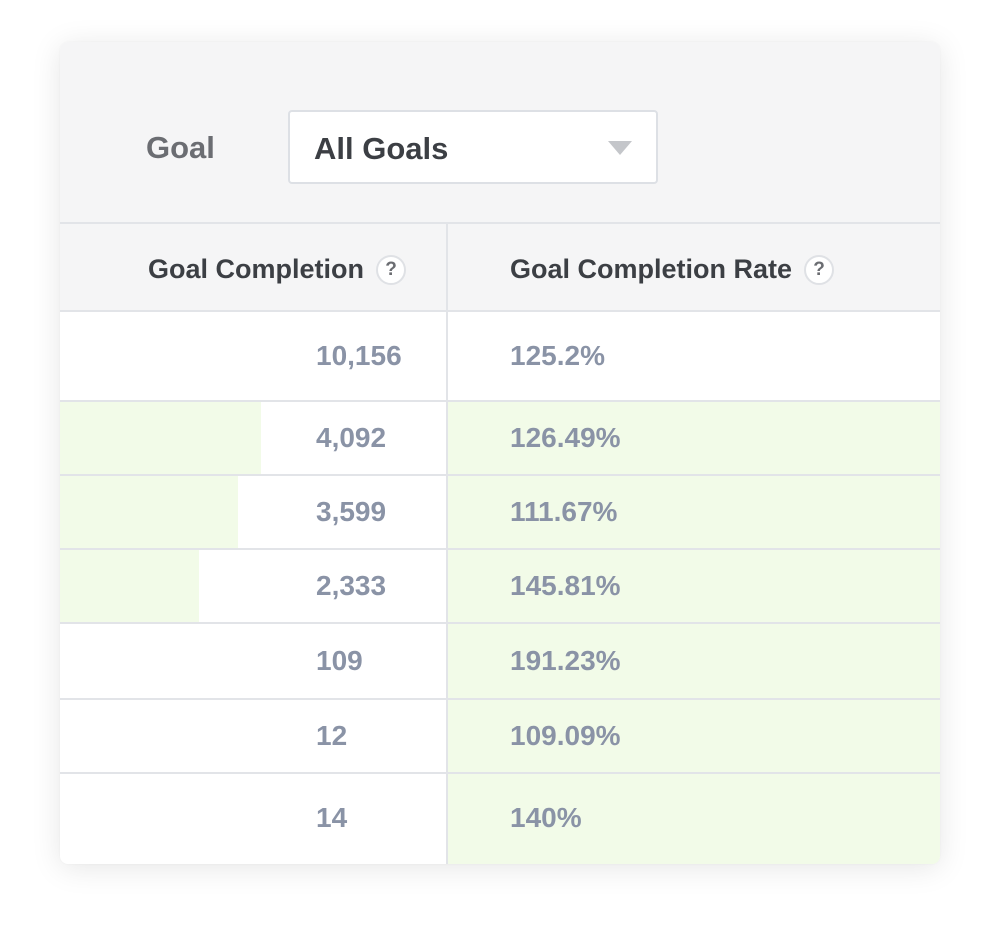 The image size is (1000, 930). I want to click on table-row: 109 191.23%, so click(500, 662).